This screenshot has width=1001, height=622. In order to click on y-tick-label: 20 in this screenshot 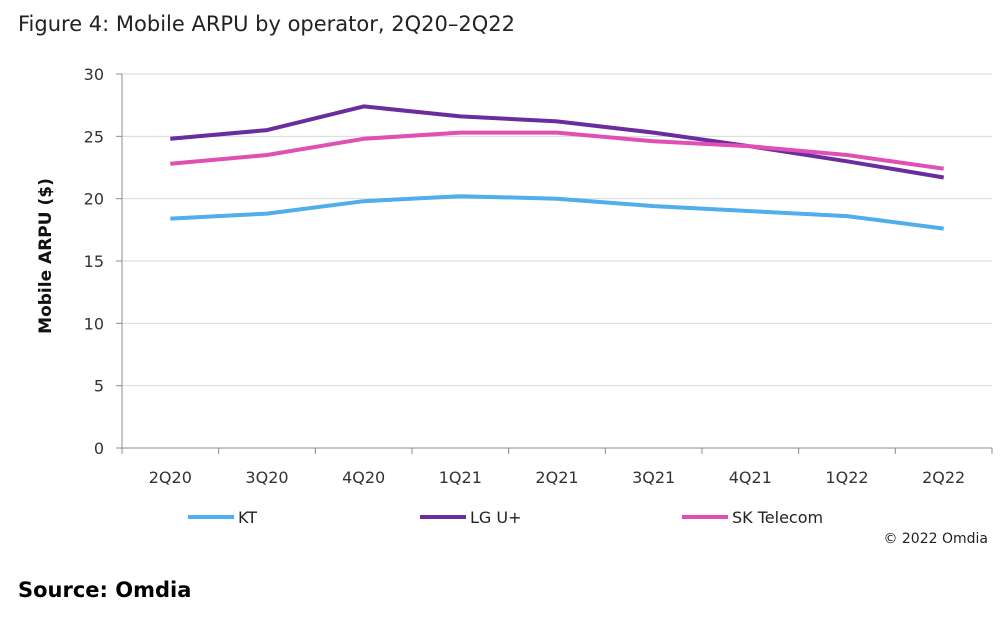, I will do `click(94, 199)`.